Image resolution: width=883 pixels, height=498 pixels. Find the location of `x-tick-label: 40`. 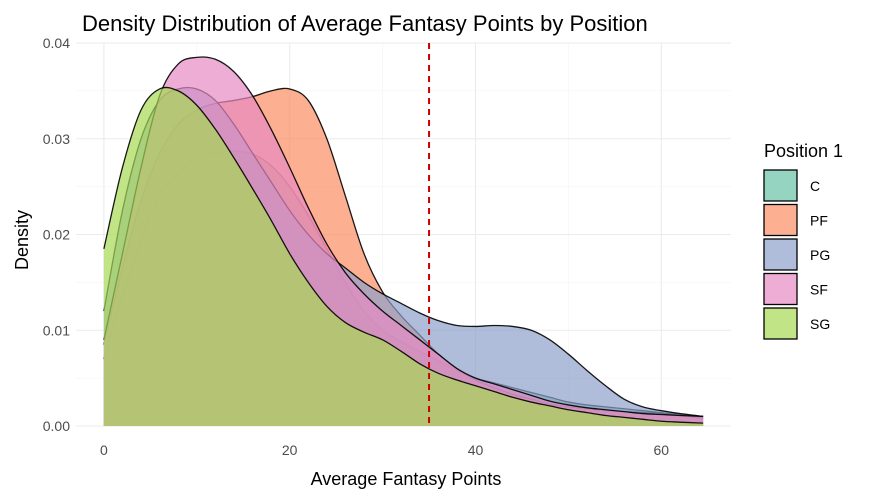

x-tick-label: 40 is located at coordinates (476, 450).